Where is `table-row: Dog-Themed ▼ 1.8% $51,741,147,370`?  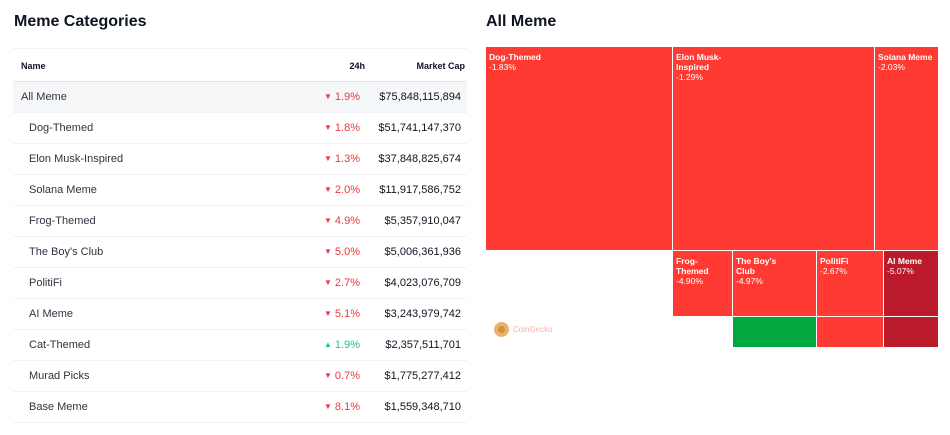
table-row: Dog-Themed ▼ 1.8% $51,741,147,370 is located at coordinates (240, 128).